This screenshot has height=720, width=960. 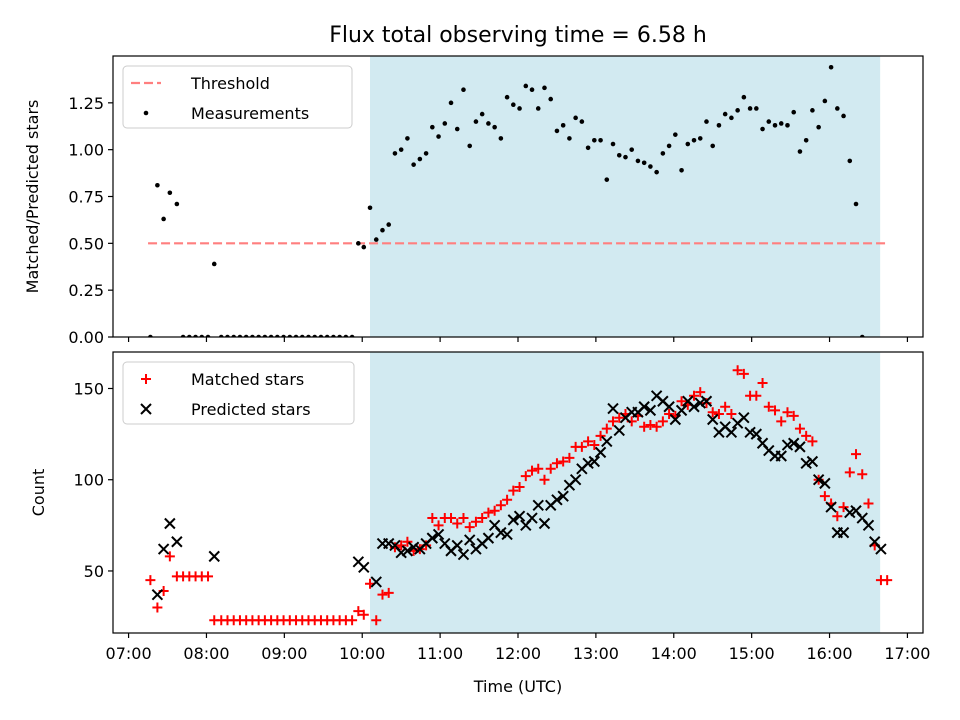 I want to click on x-tick-label: 14:00, so click(x=674, y=653).